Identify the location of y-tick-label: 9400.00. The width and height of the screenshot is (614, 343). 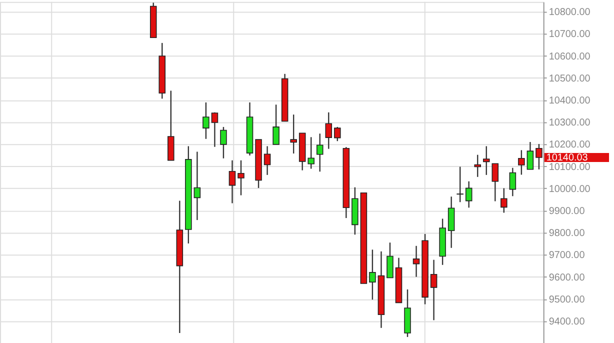
(567, 322).